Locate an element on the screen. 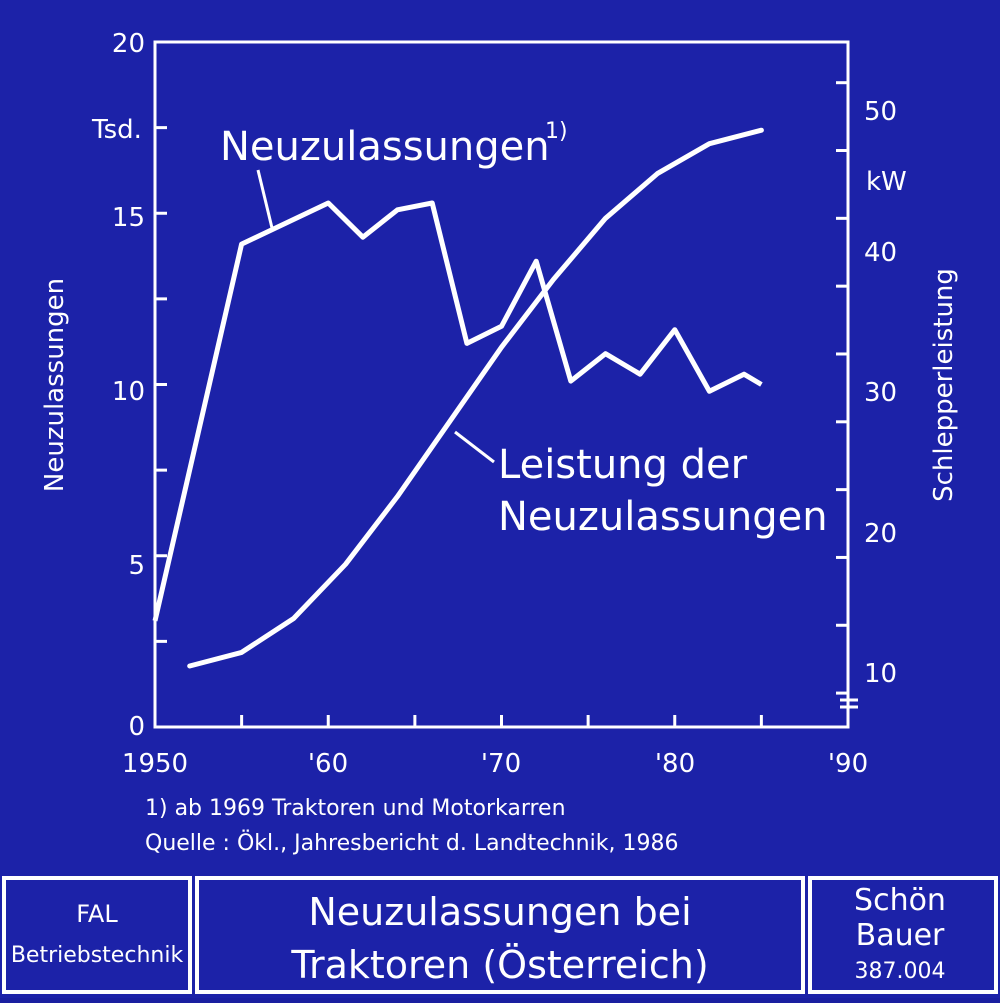  left-tick-5: 5 is located at coordinates (136, 566).